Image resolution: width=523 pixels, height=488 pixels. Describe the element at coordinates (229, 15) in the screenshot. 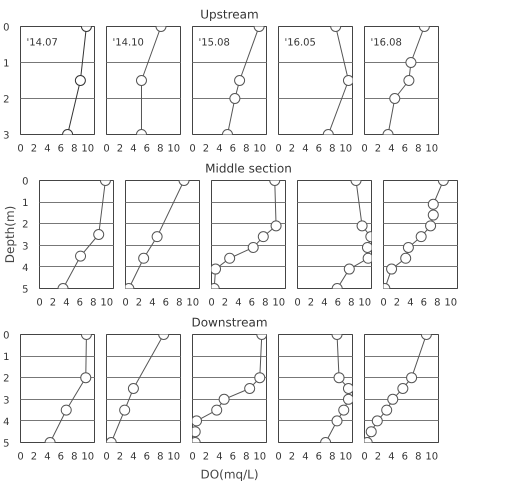

I see `chart-title: Upstream` at that location.